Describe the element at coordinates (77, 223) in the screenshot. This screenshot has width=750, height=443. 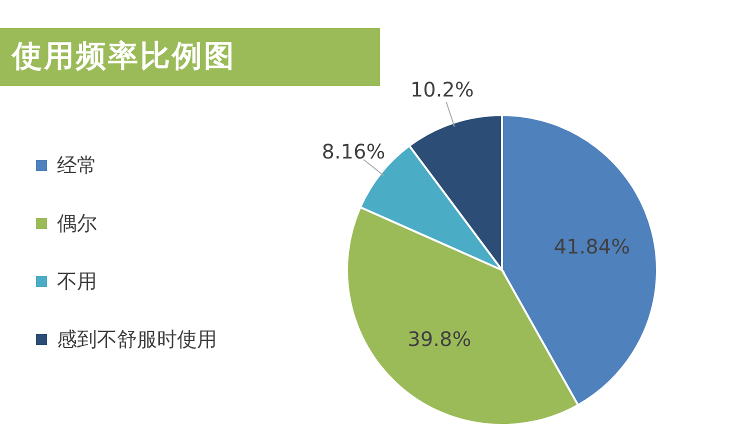
I see `legend-label: 偶尔` at that location.